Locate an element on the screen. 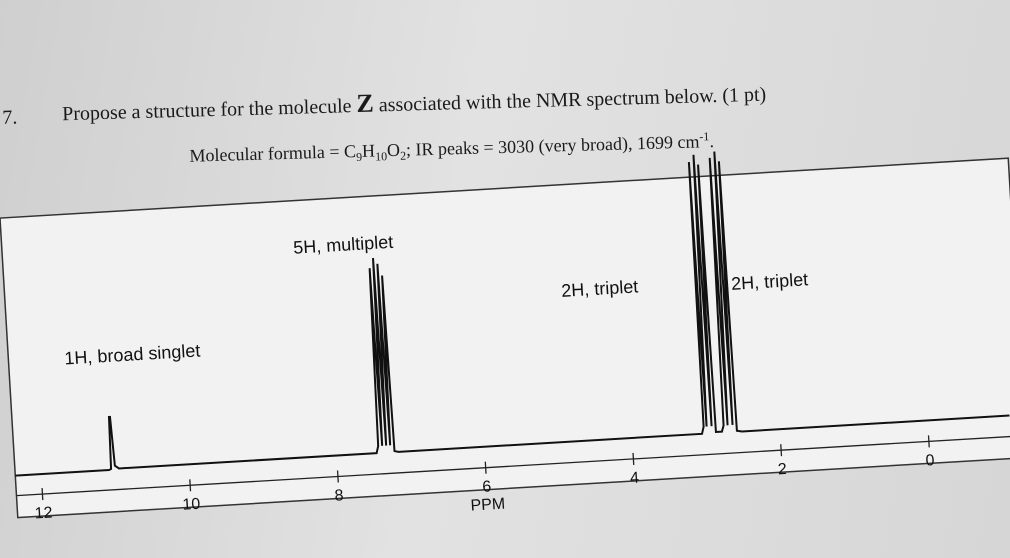  ppm-label: 2 is located at coordinates (782, 470).